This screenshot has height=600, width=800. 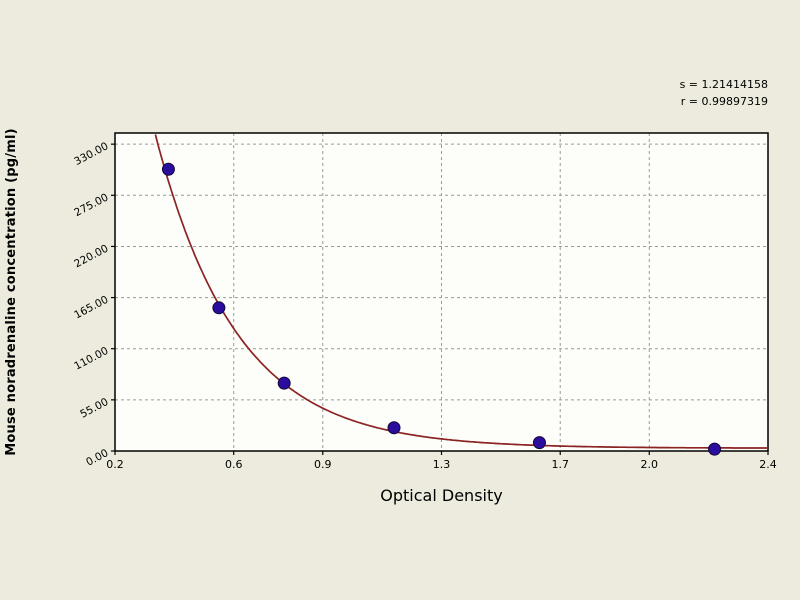 What do you see at coordinates (442, 464) in the screenshot?
I see `x-tick-label: 1.3` at bounding box center [442, 464].